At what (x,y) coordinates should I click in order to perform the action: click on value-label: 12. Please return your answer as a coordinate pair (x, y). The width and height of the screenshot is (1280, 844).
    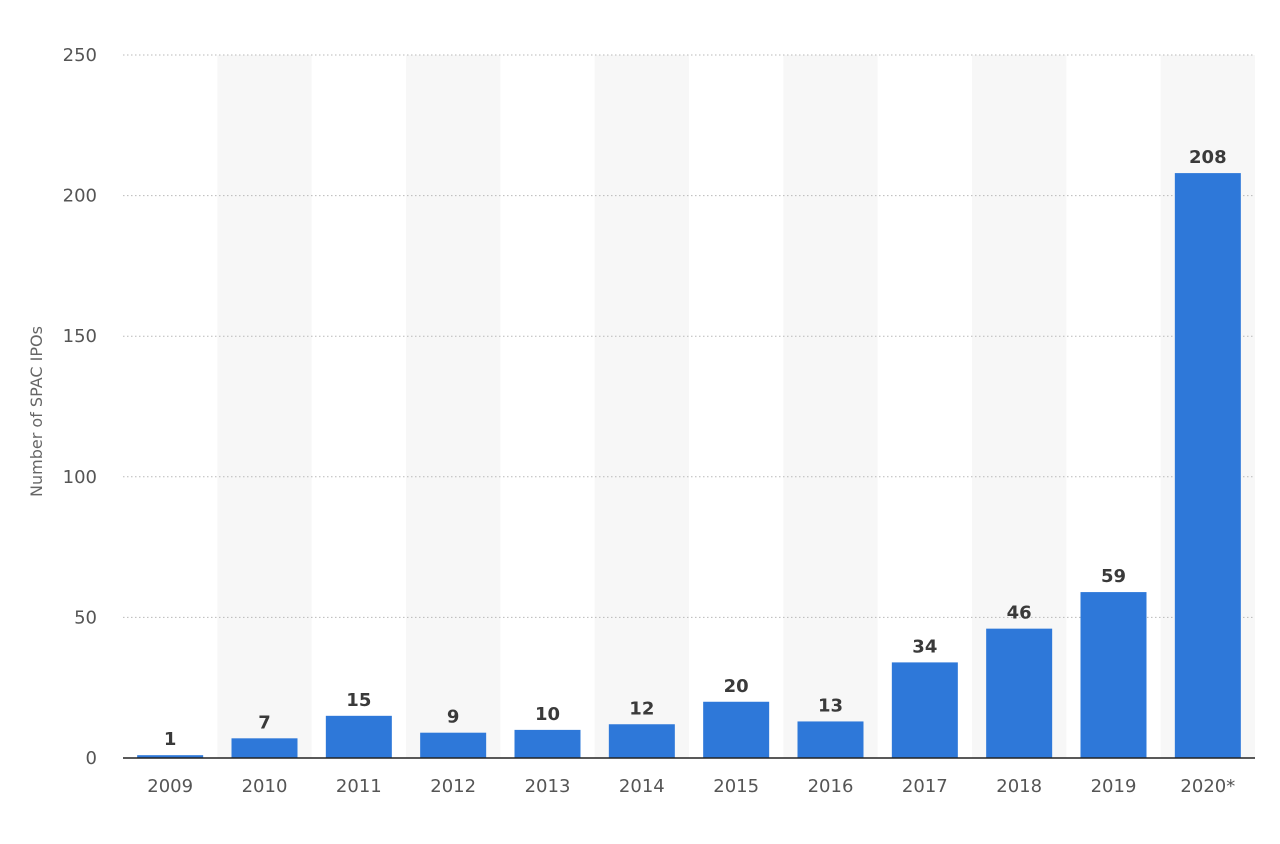
    Looking at the image, I should click on (641, 708).